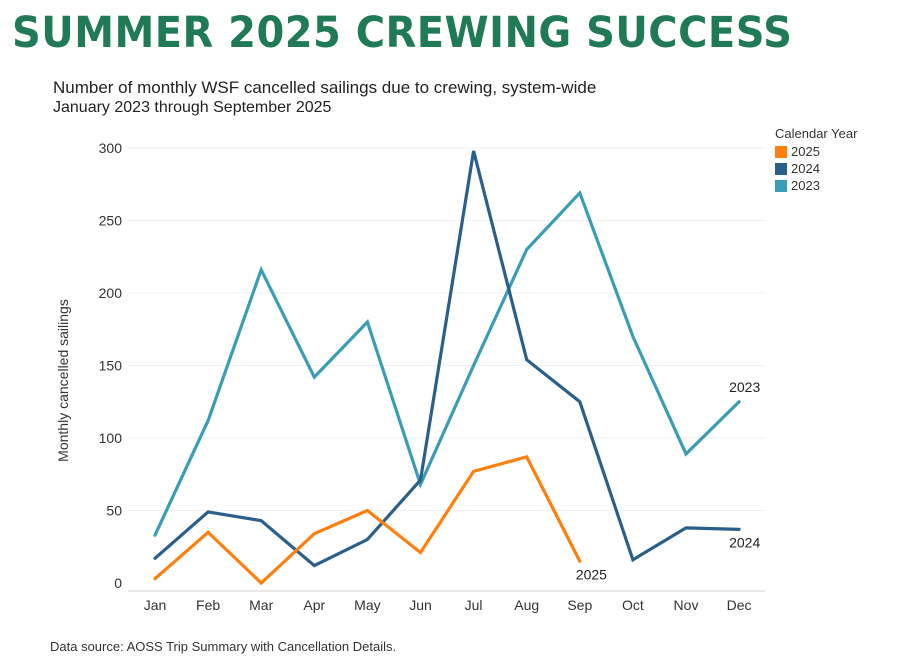  I want to click on x-tick-label-oct: Oct, so click(633, 605).